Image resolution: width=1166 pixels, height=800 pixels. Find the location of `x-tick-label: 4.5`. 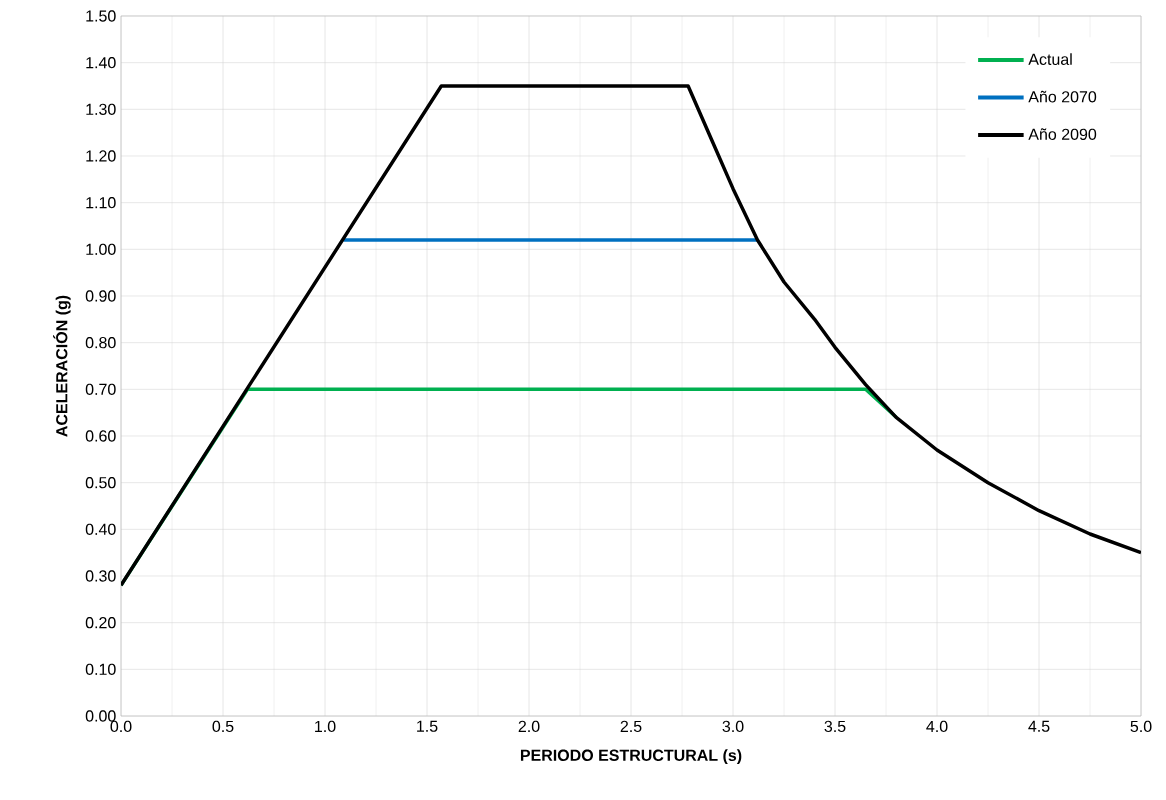

x-tick-label: 4.5 is located at coordinates (1039, 726).